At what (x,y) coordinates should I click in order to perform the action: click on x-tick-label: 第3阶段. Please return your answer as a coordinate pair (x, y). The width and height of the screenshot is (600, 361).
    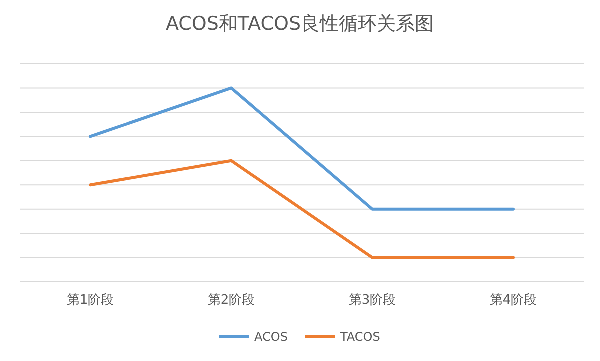
    Looking at the image, I should click on (372, 300).